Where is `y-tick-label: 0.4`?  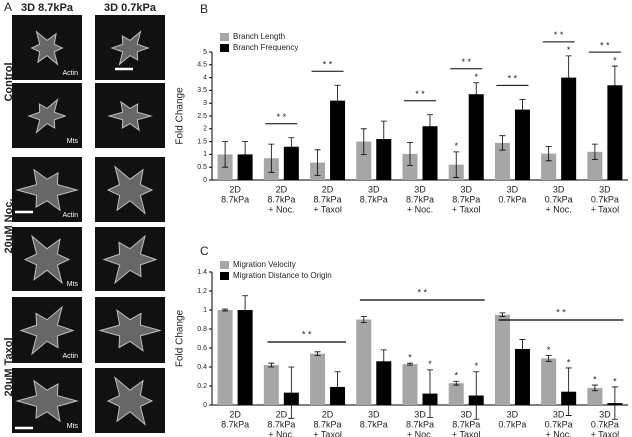
y-tick-label: 0.4 is located at coordinates (202, 367).